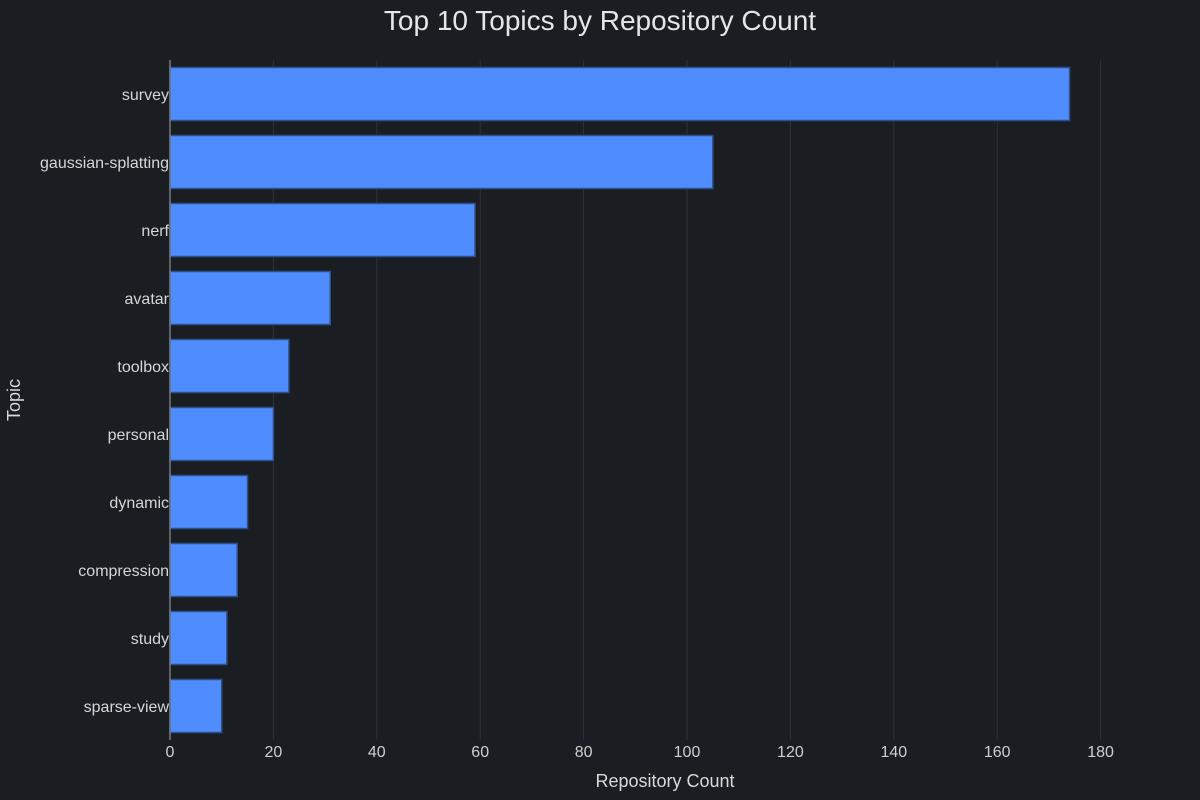  Describe the element at coordinates (143, 367) in the screenshot. I see `category-label: toolbox` at that location.